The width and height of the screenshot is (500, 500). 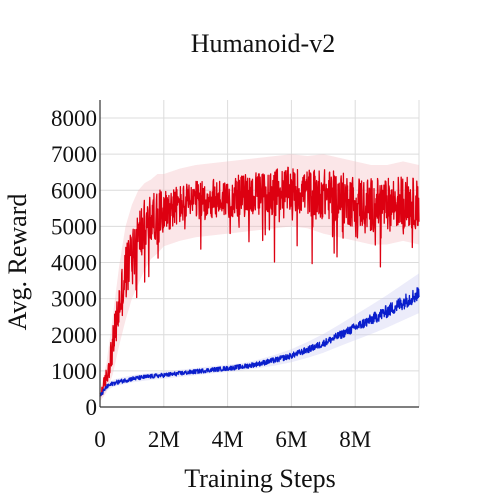 I want to click on x-tick-label: 8M, so click(x=355, y=439).